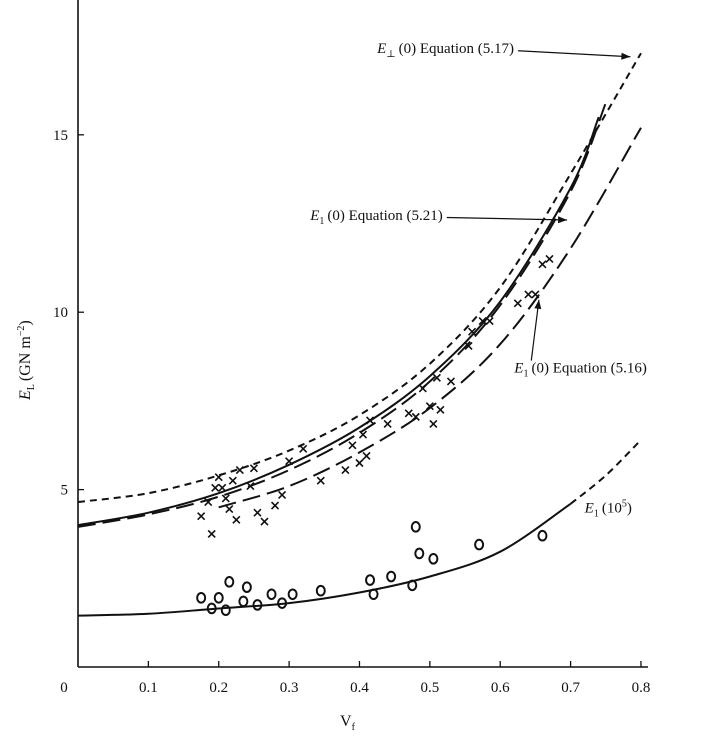 The image size is (707, 738). I want to click on x-tick-label: 0.3, so click(289, 688).